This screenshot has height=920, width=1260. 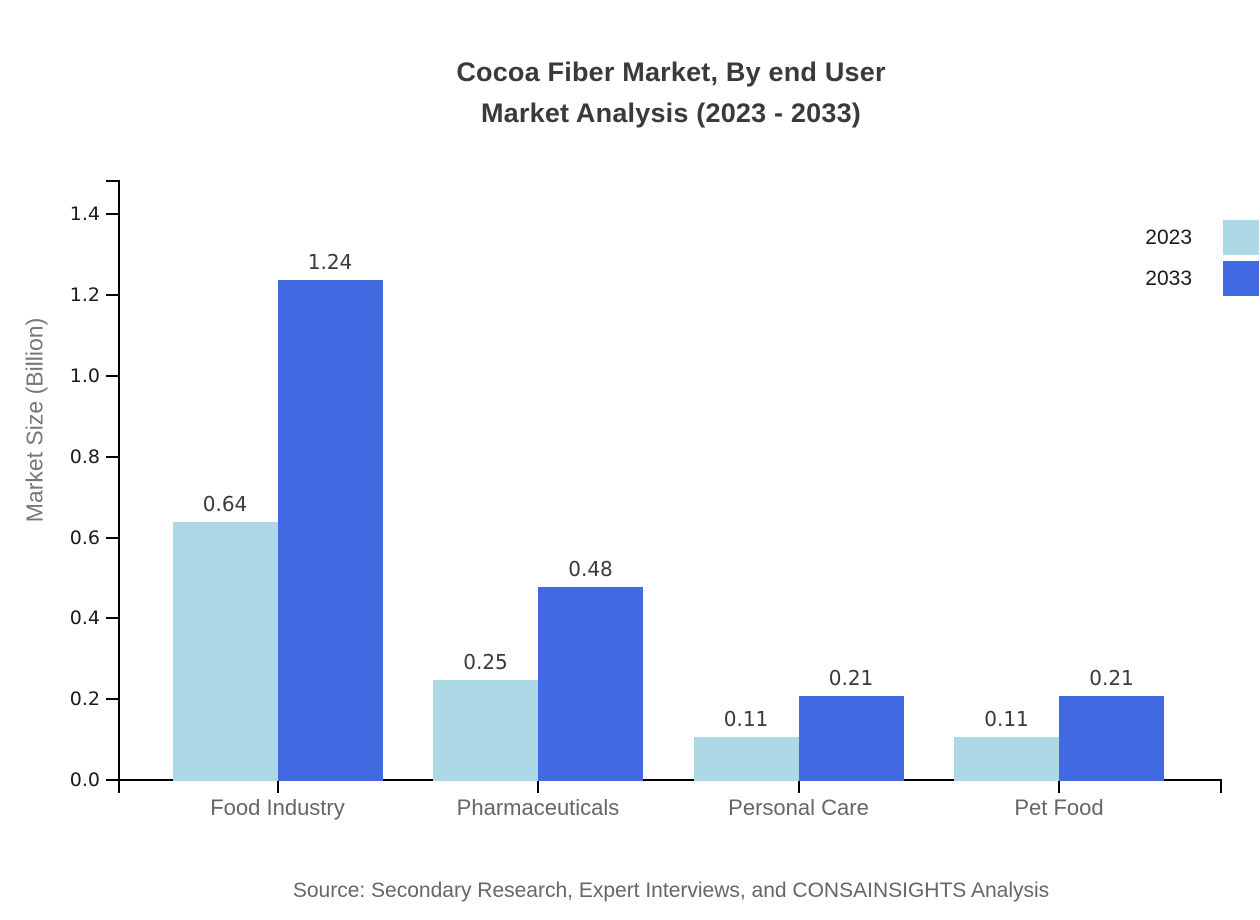 I want to click on bar-value-label: 0.25, so click(x=485, y=662).